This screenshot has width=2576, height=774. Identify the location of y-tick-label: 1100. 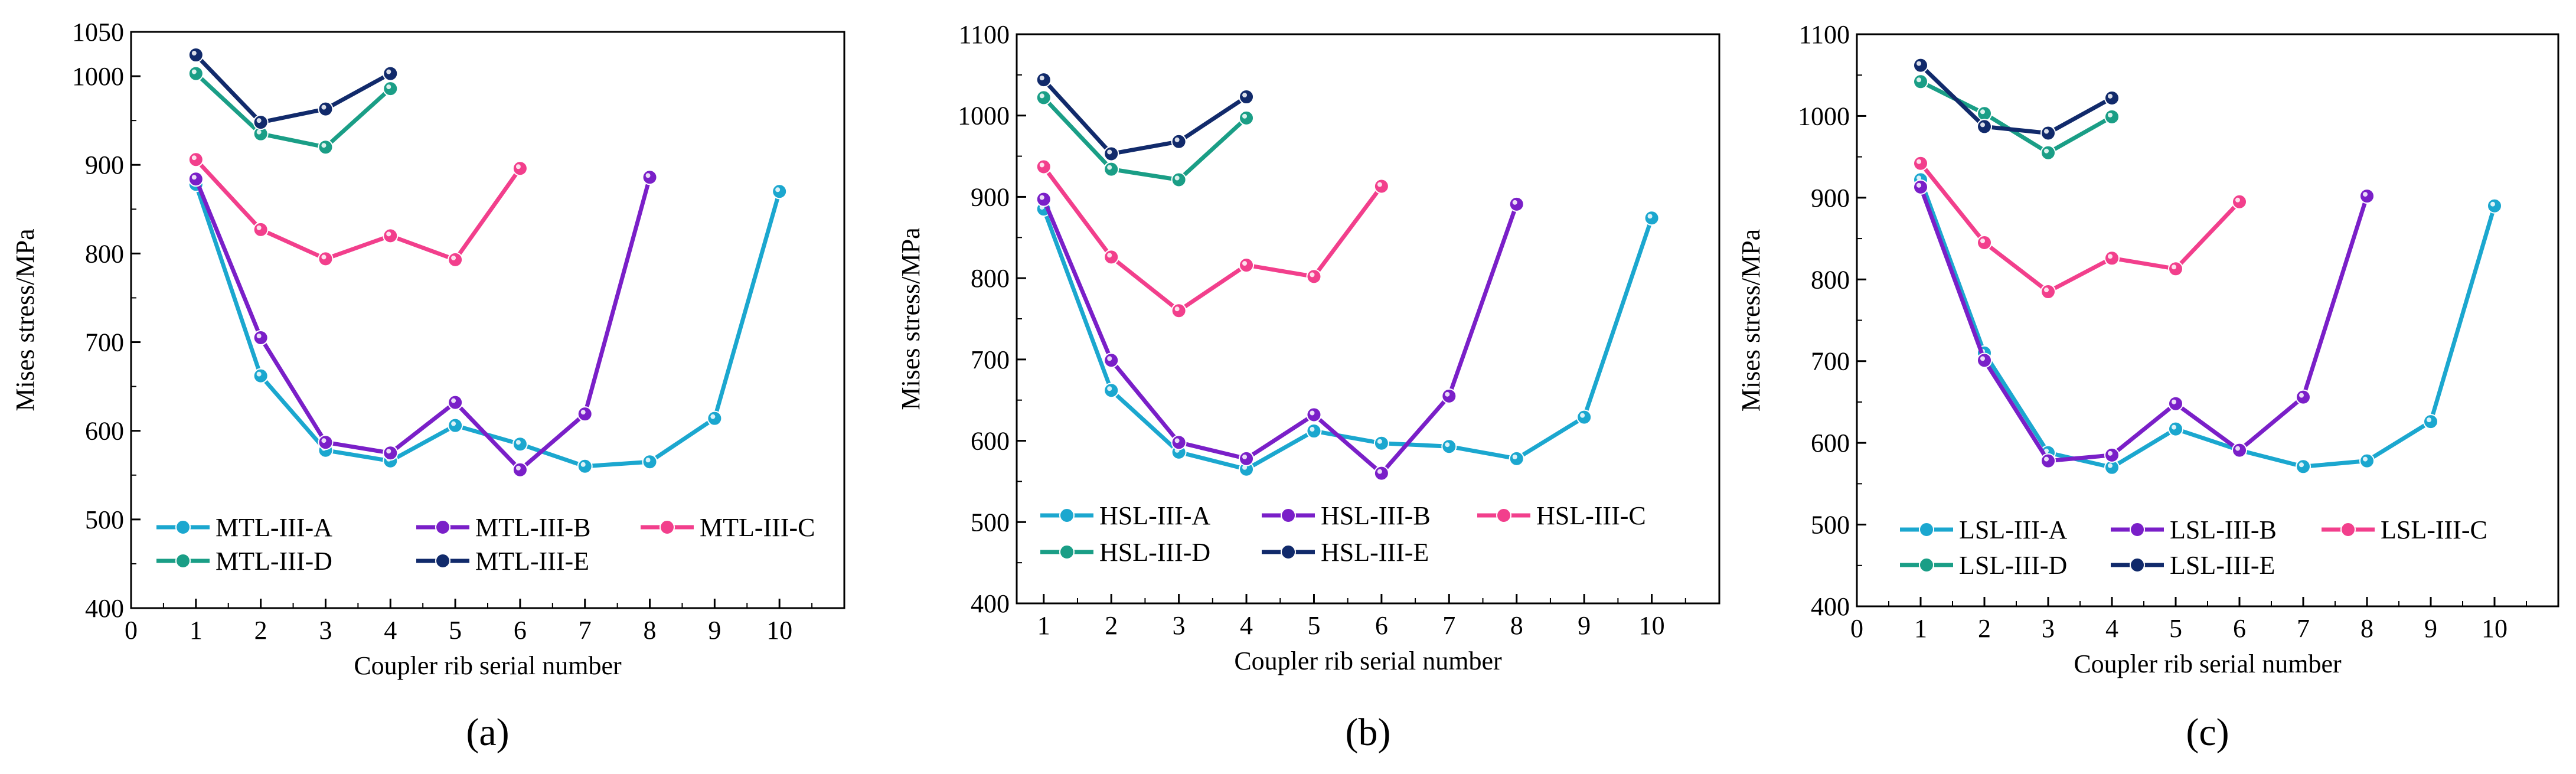
(1824, 34).